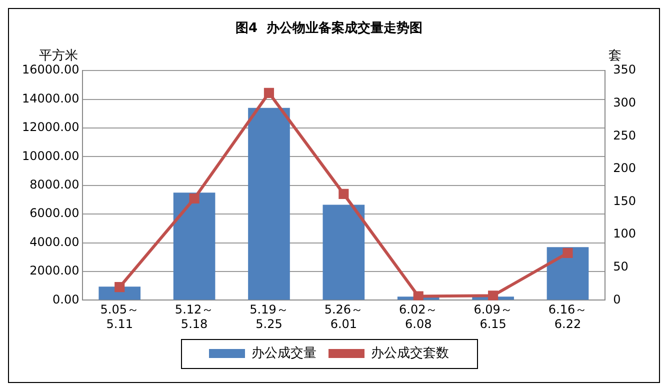  Describe the element at coordinates (344, 316) in the screenshot. I see `x-tick-label: 5.26～6.01` at that location.